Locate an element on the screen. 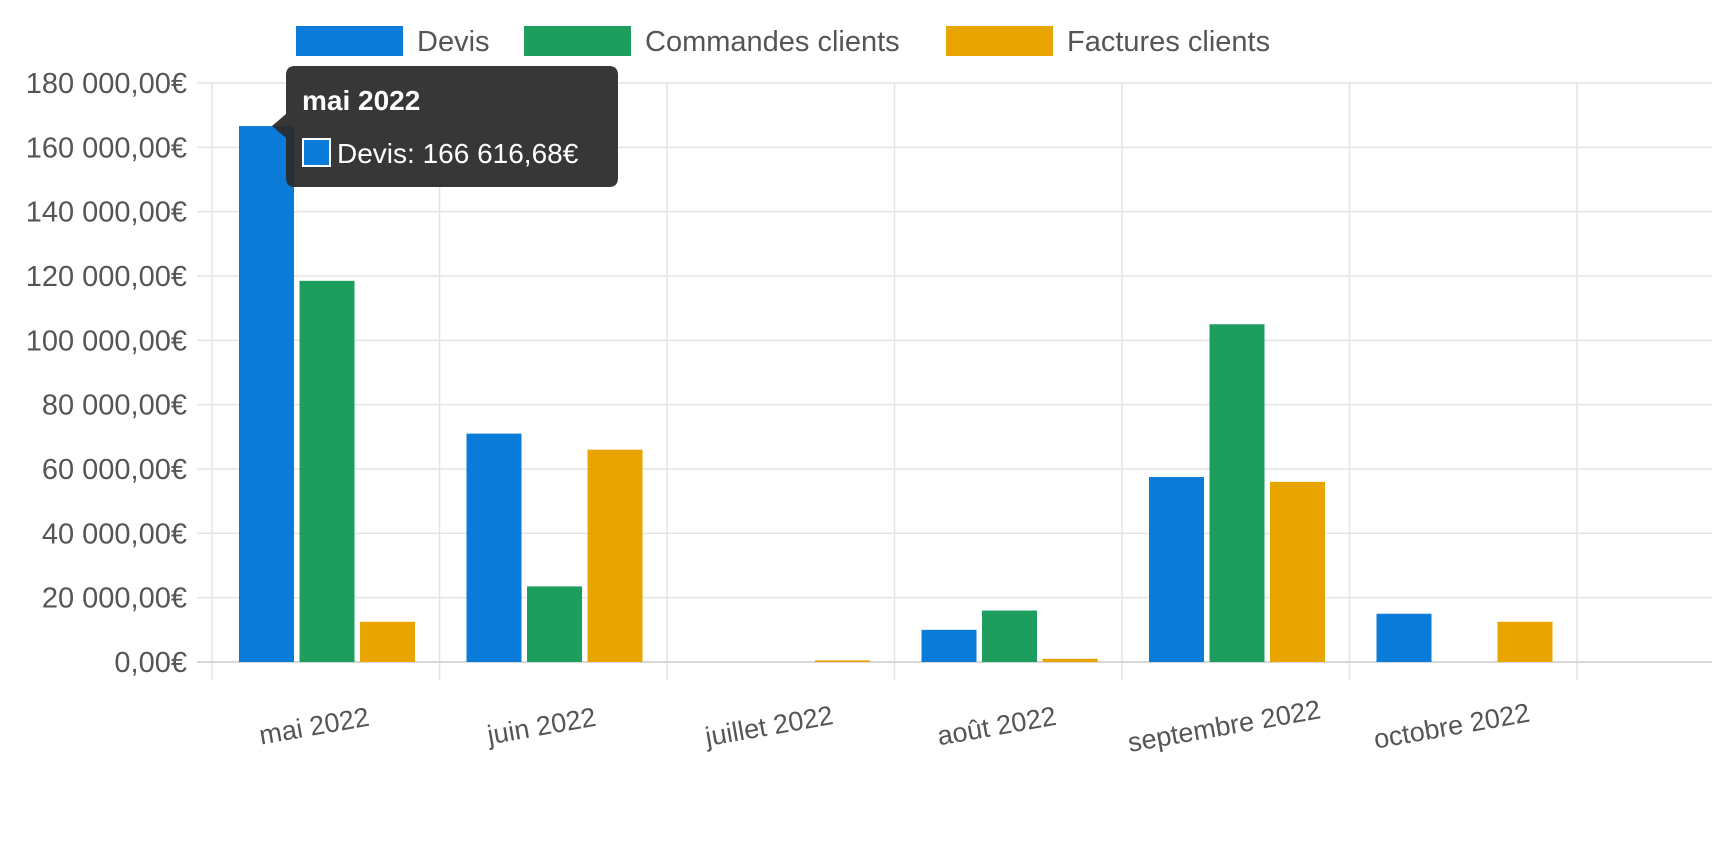 This screenshot has height=846, width=1712. y-tick-label: 120 000,00€ is located at coordinates (106, 277).